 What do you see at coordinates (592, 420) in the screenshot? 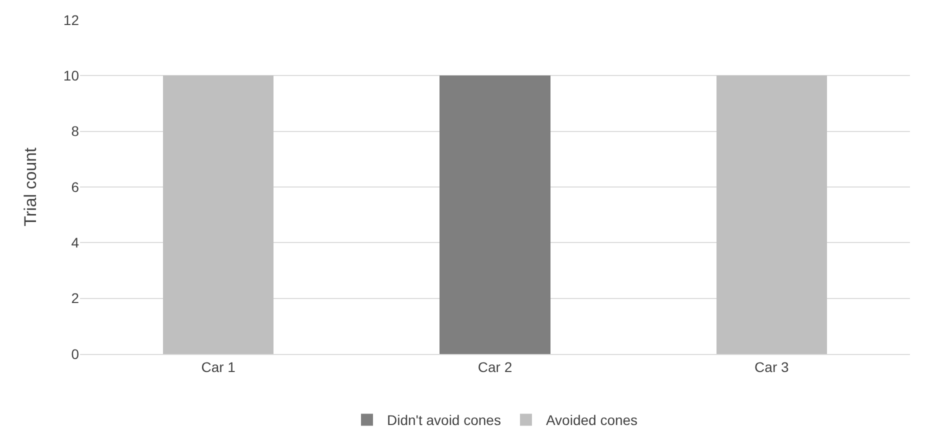
I see `legend-label: Avoided cones` at bounding box center [592, 420].